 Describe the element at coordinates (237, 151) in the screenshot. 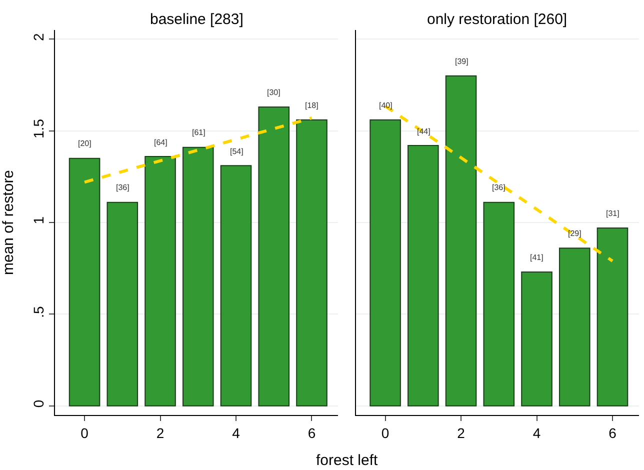

I see `annotation: [54]` at that location.